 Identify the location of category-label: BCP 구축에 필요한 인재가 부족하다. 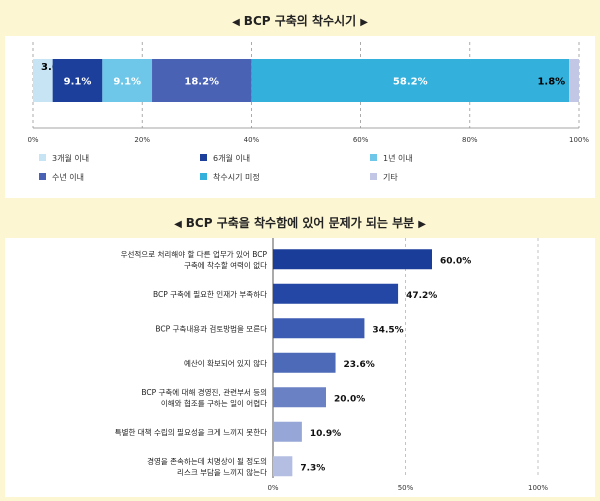
(210, 294).